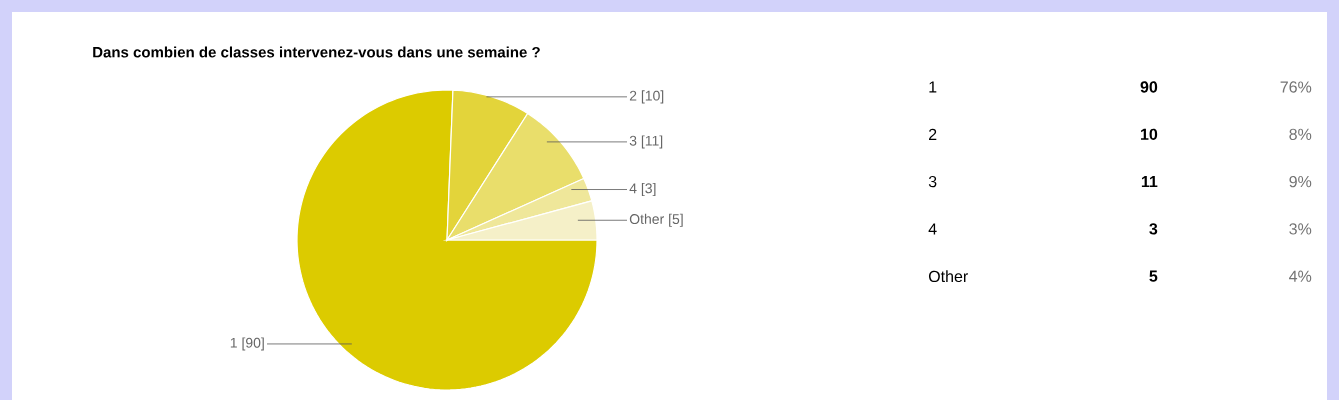 The width and height of the screenshot is (1339, 400). I want to click on text: 10, so click(1149, 134).